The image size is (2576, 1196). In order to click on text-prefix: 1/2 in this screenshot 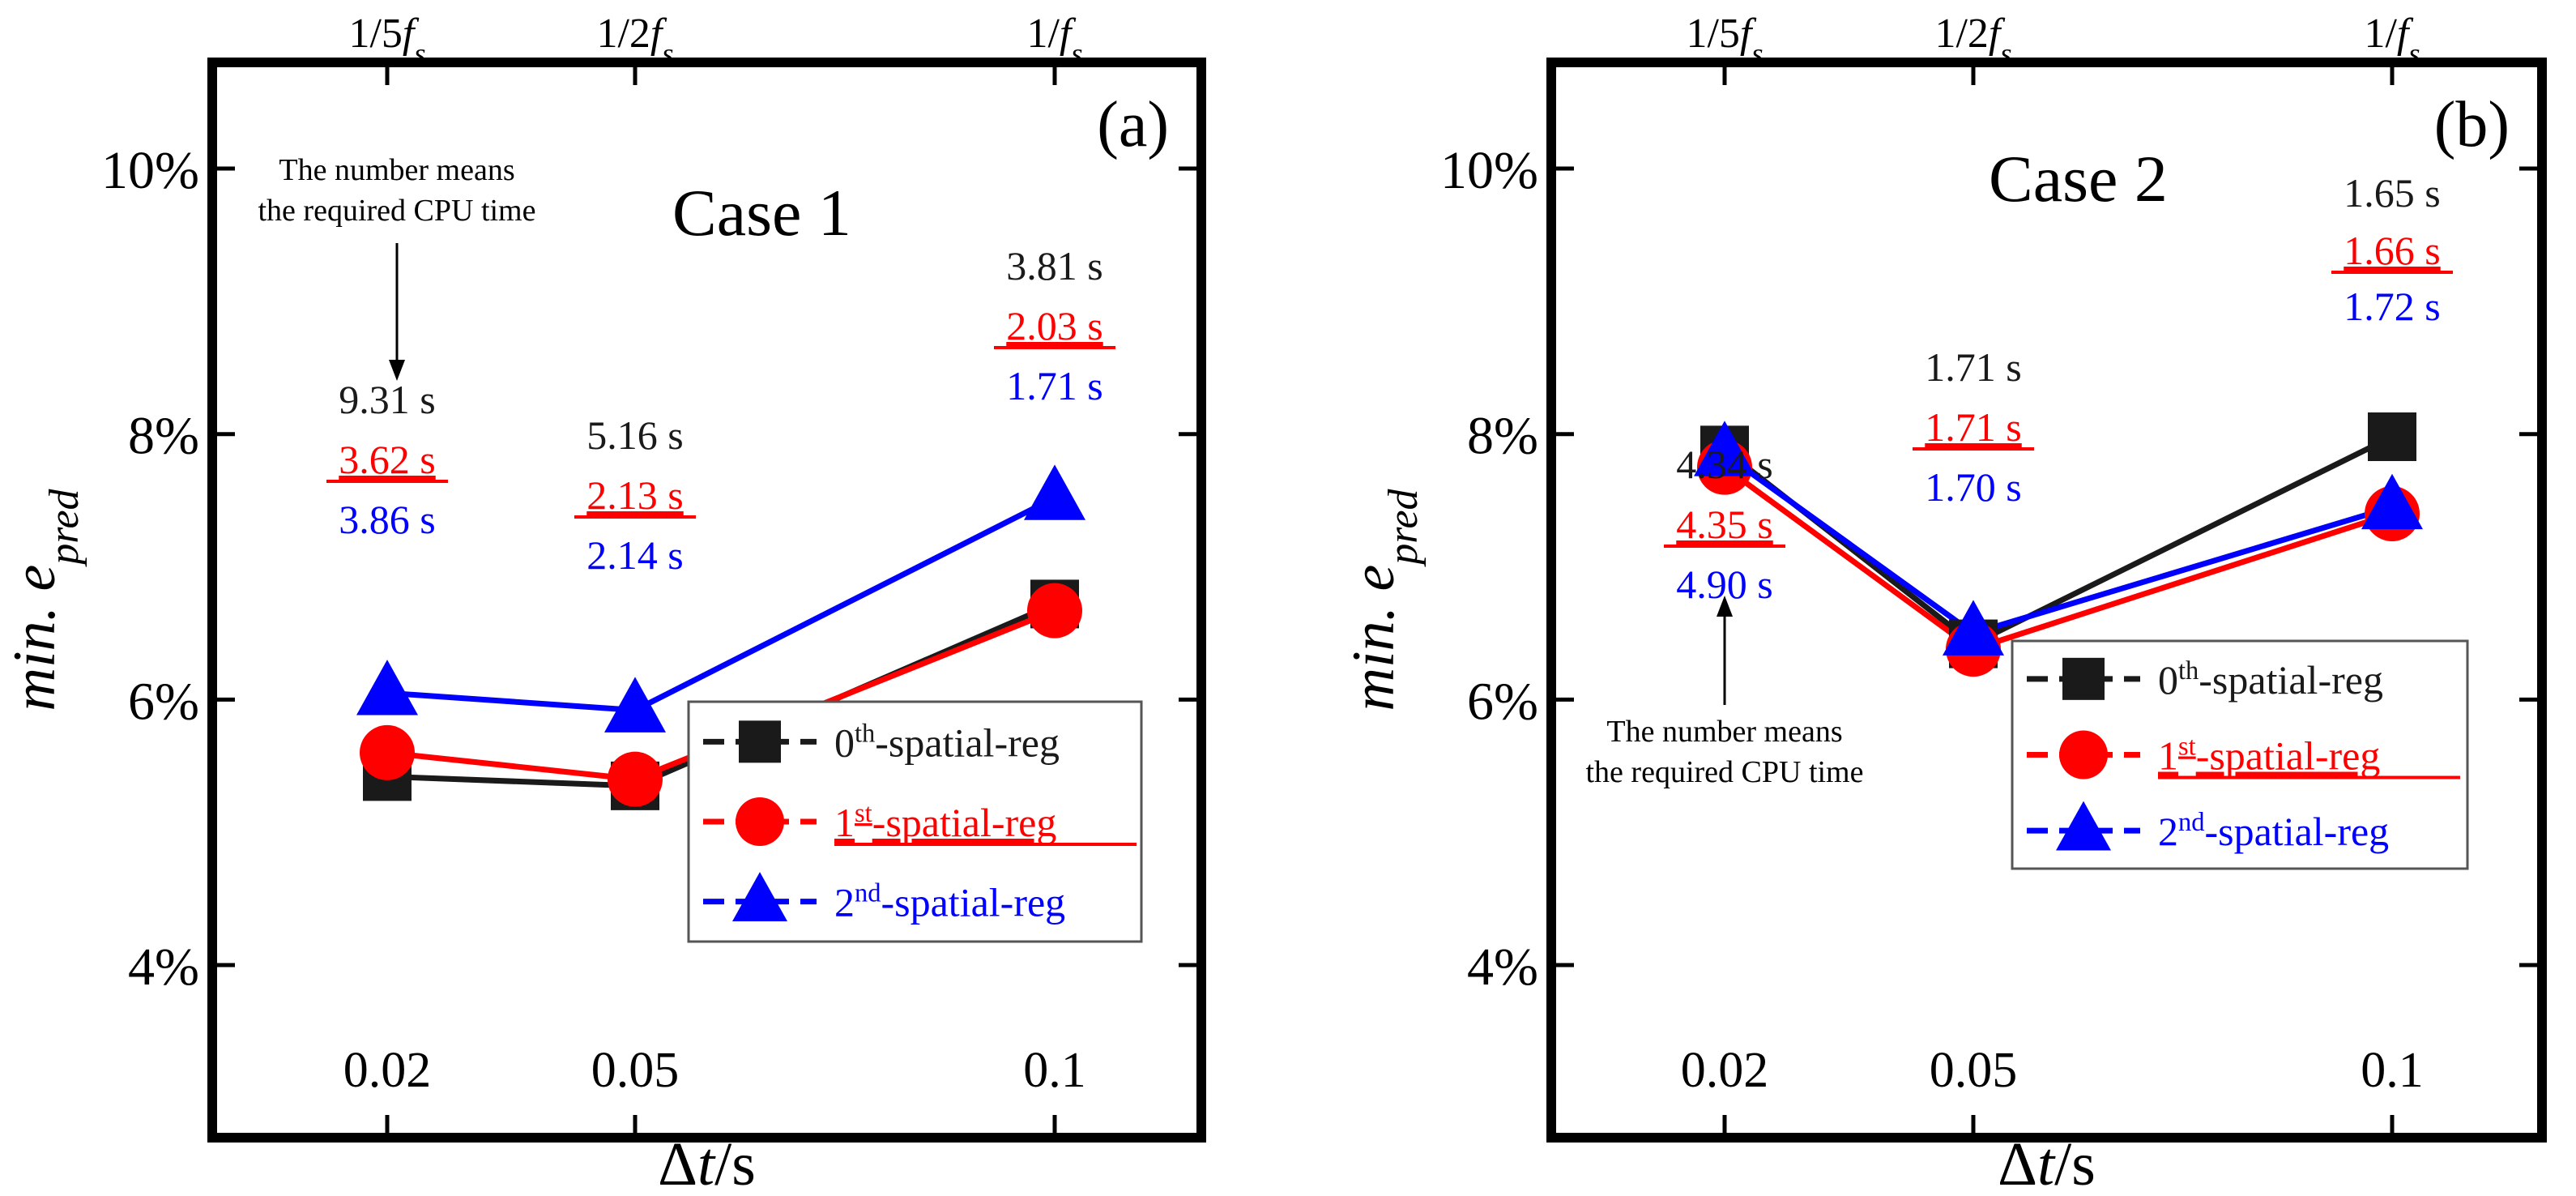, I will do `click(1961, 34)`.